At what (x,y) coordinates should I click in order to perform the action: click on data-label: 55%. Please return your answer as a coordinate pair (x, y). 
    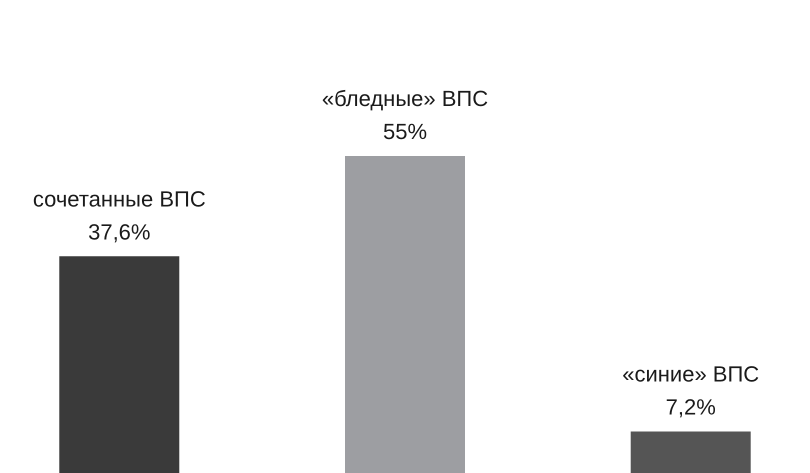
    Looking at the image, I should click on (405, 131).